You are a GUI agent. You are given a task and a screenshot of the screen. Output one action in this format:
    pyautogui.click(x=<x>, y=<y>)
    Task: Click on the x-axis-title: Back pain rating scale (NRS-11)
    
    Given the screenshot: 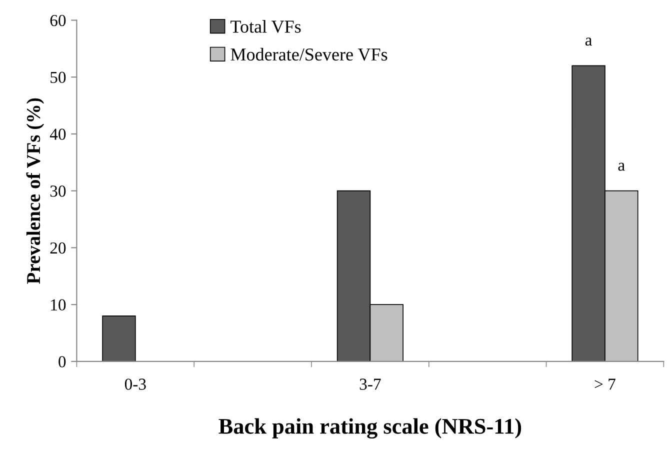 What is the action you would take?
    pyautogui.click(x=370, y=428)
    